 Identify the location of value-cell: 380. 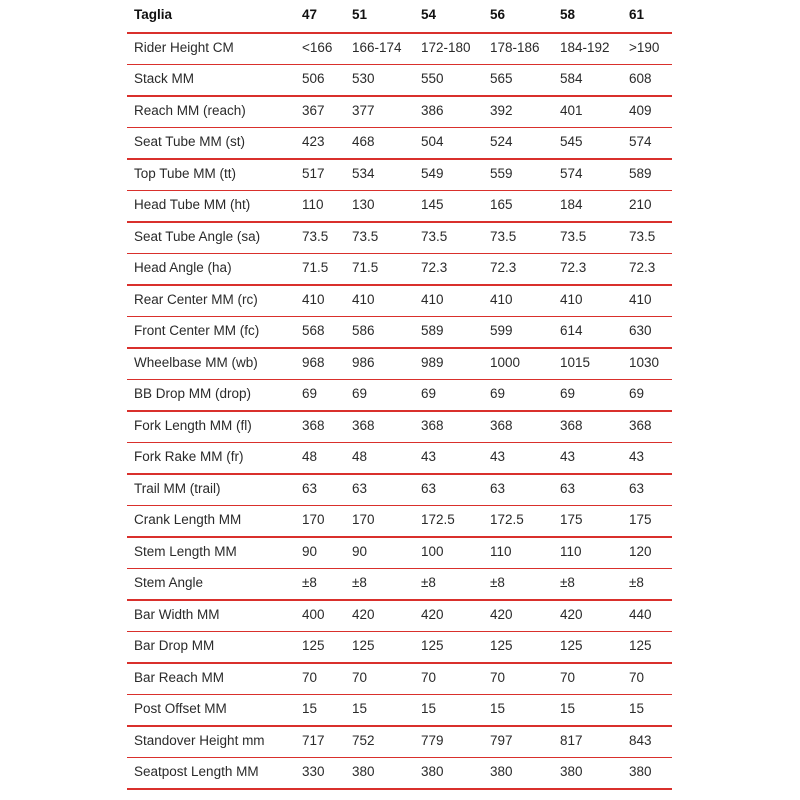
(640, 772).